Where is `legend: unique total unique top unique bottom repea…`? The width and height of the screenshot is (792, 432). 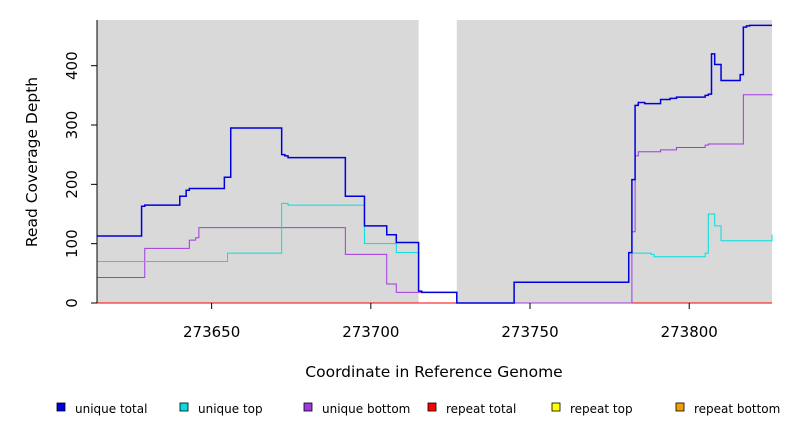 legend: unique total unique top unique bottom repea… is located at coordinates (418, 409).